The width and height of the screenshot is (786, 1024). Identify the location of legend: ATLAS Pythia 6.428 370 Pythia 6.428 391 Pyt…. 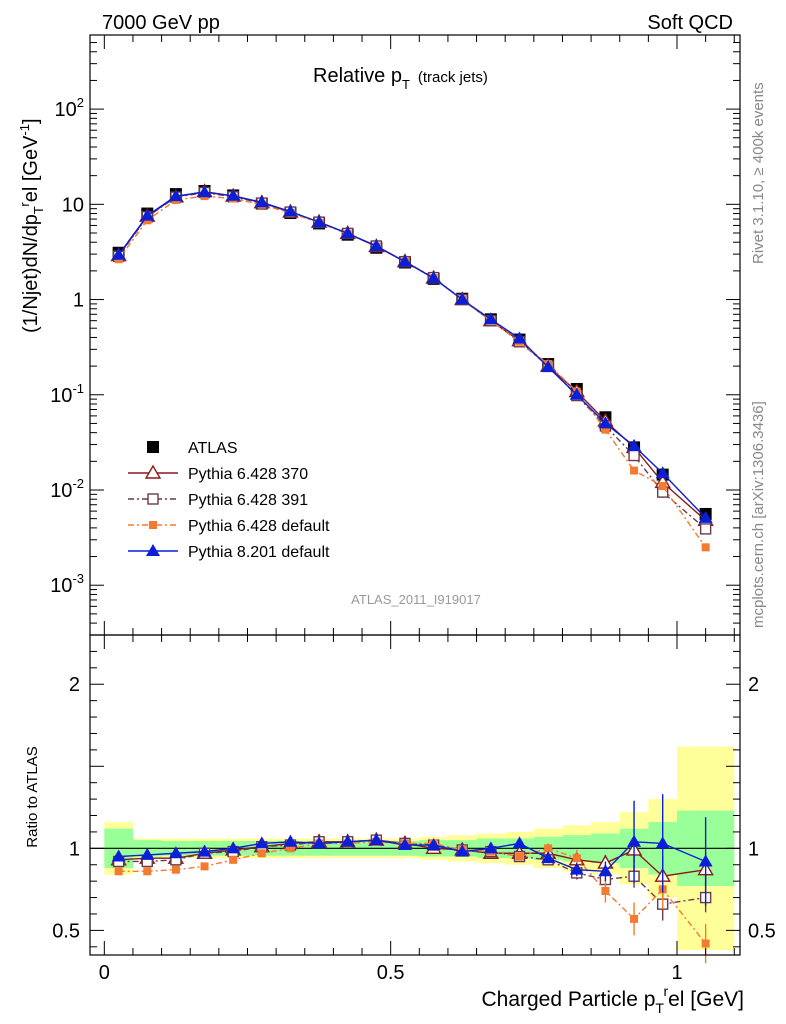
(229, 500).